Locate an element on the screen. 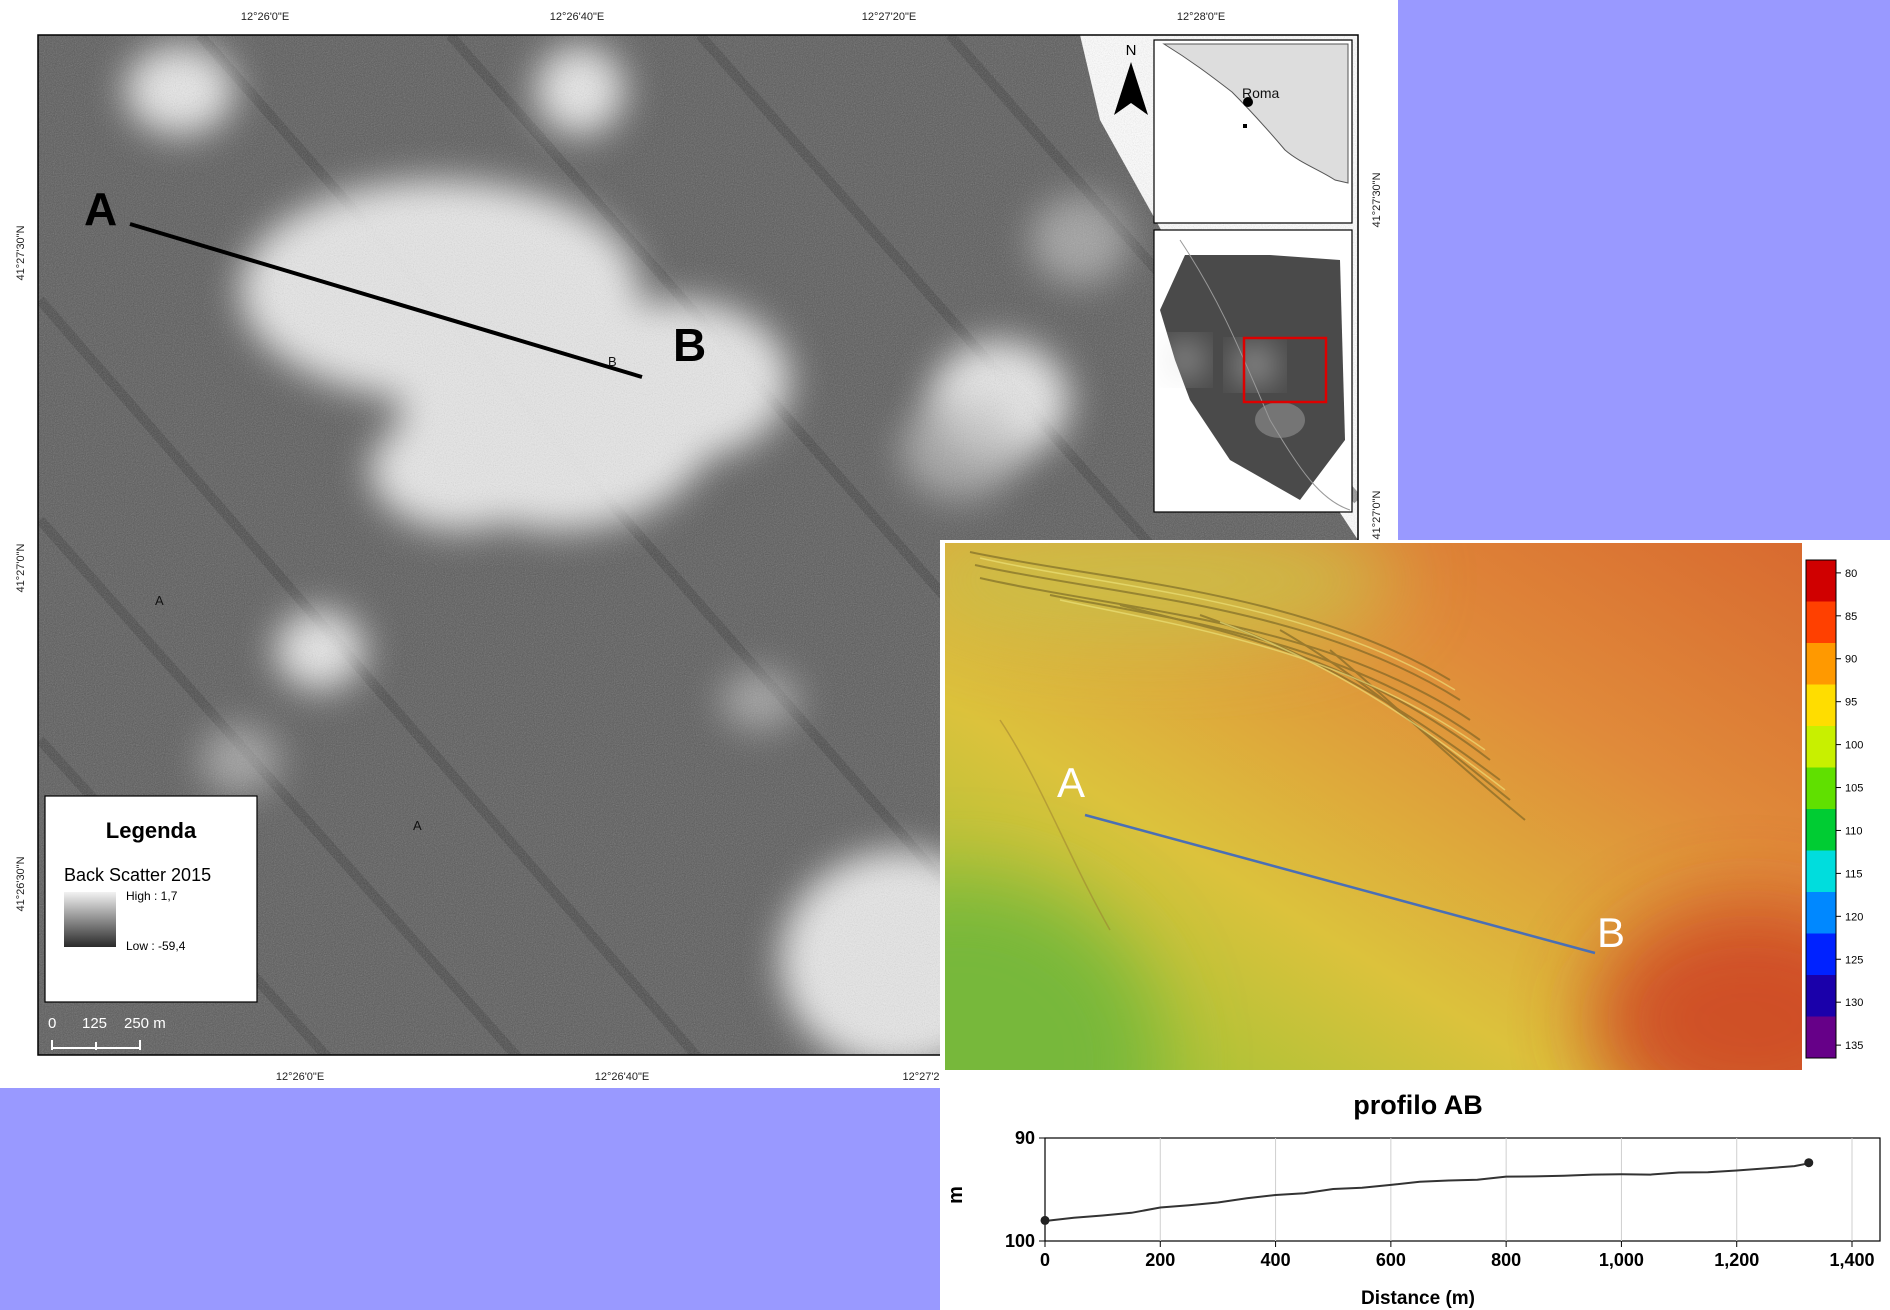 The height and width of the screenshot is (1310, 1890). colorbar-tick-label: 135 is located at coordinates (1854, 1046).